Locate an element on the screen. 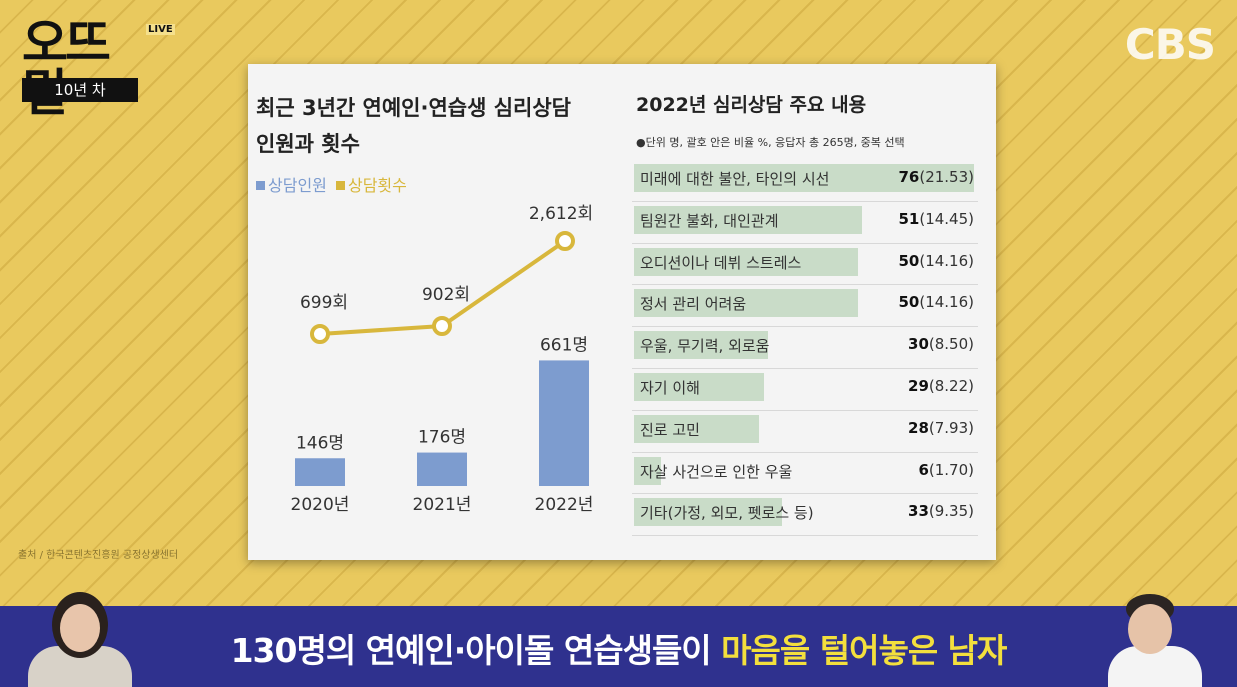 This screenshot has width=1237, height=687. topic-count: 29 is located at coordinates (918, 385).